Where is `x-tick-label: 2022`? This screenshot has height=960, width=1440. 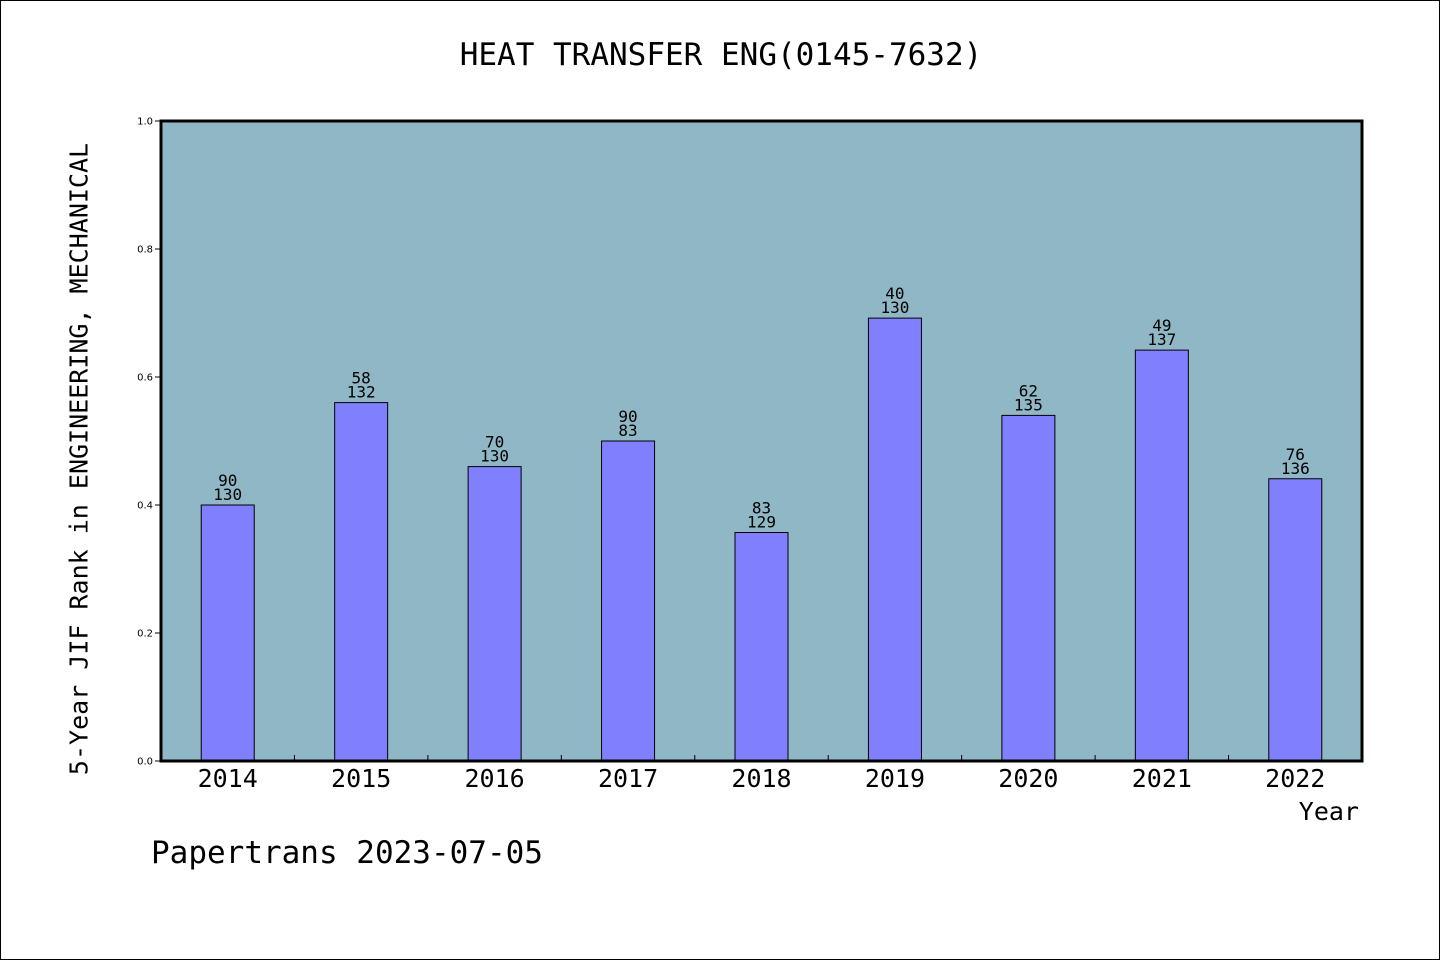
x-tick-label: 2022 is located at coordinates (1295, 778).